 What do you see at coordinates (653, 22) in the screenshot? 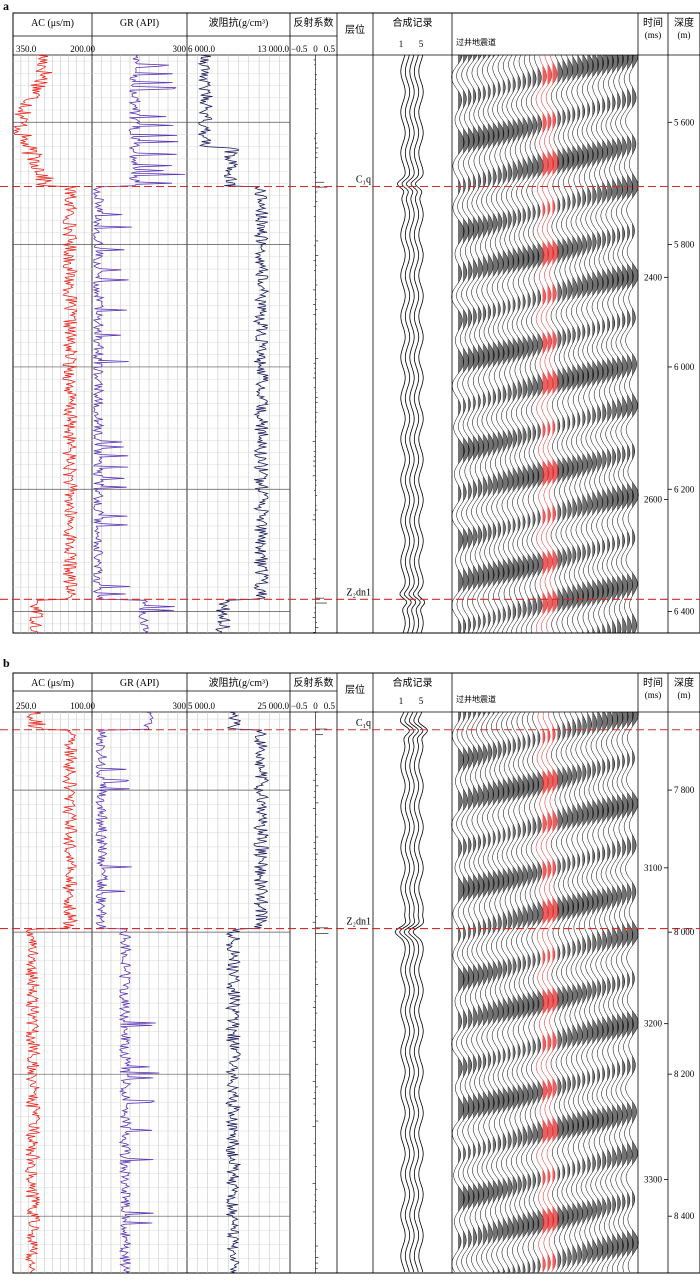
I see `time-header: 时间` at bounding box center [653, 22].